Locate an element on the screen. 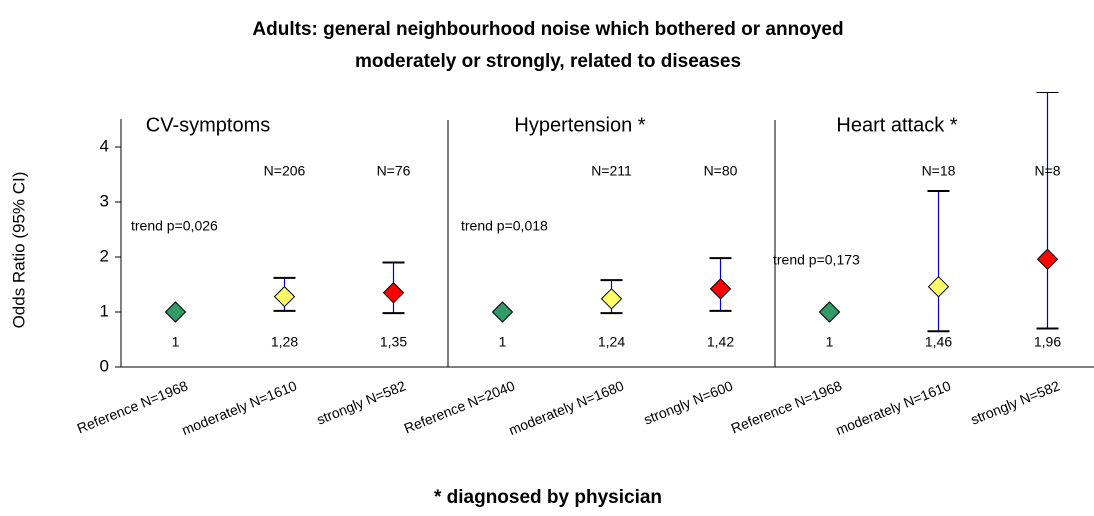  y-tick-label: 1 is located at coordinates (104, 310).